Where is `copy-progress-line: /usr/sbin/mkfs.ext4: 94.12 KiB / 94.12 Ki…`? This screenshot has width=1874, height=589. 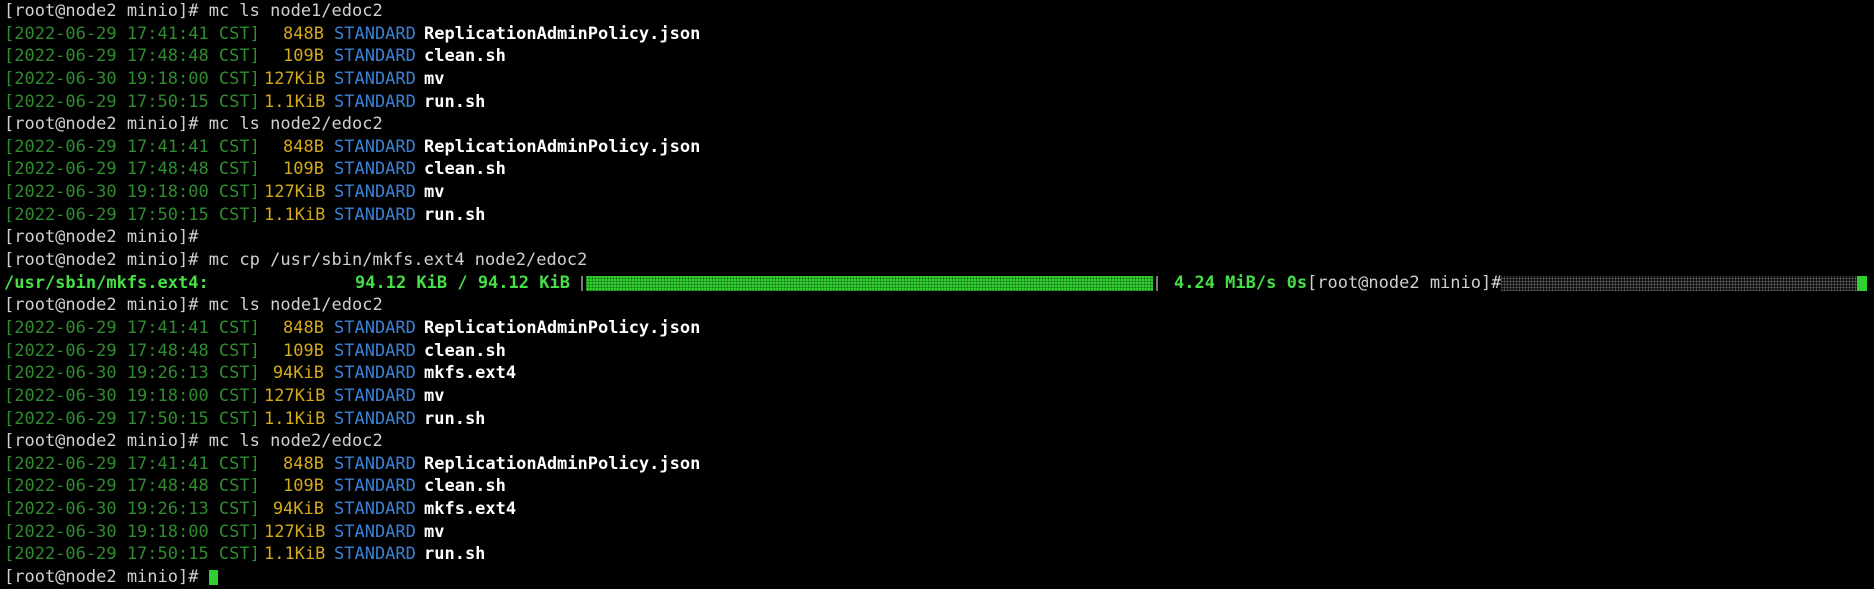
copy-progress-line: /usr/sbin/mkfs.ext4: 94.12 KiB / 94.12 Ki… is located at coordinates (937, 283).